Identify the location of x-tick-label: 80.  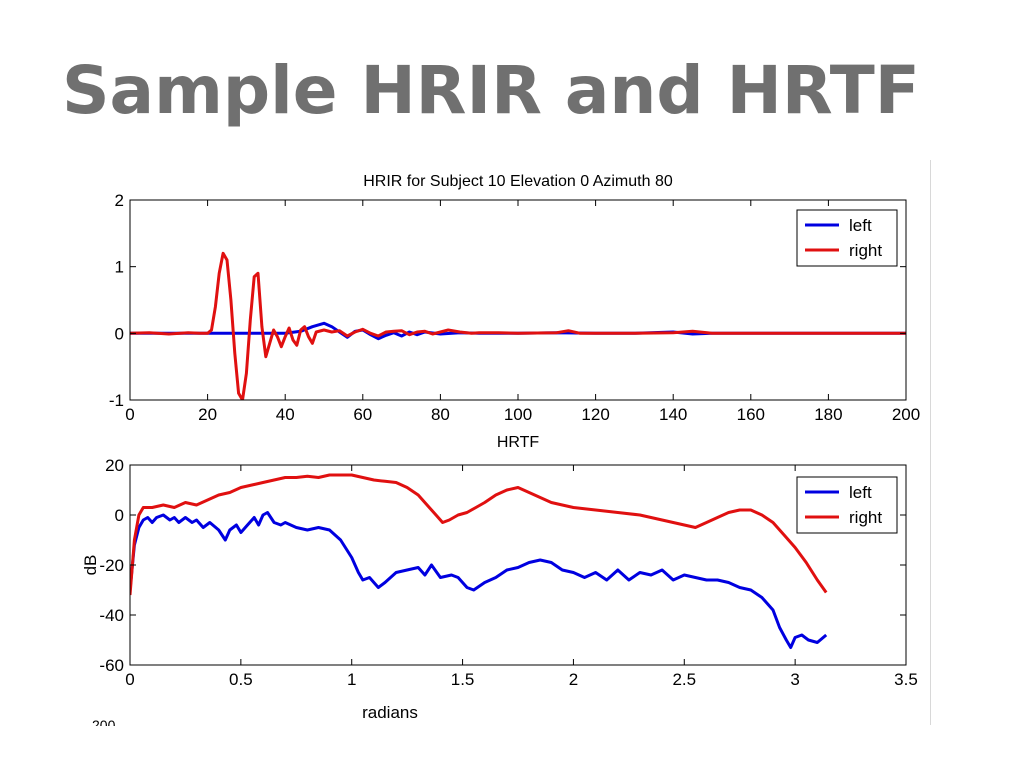
(440, 414).